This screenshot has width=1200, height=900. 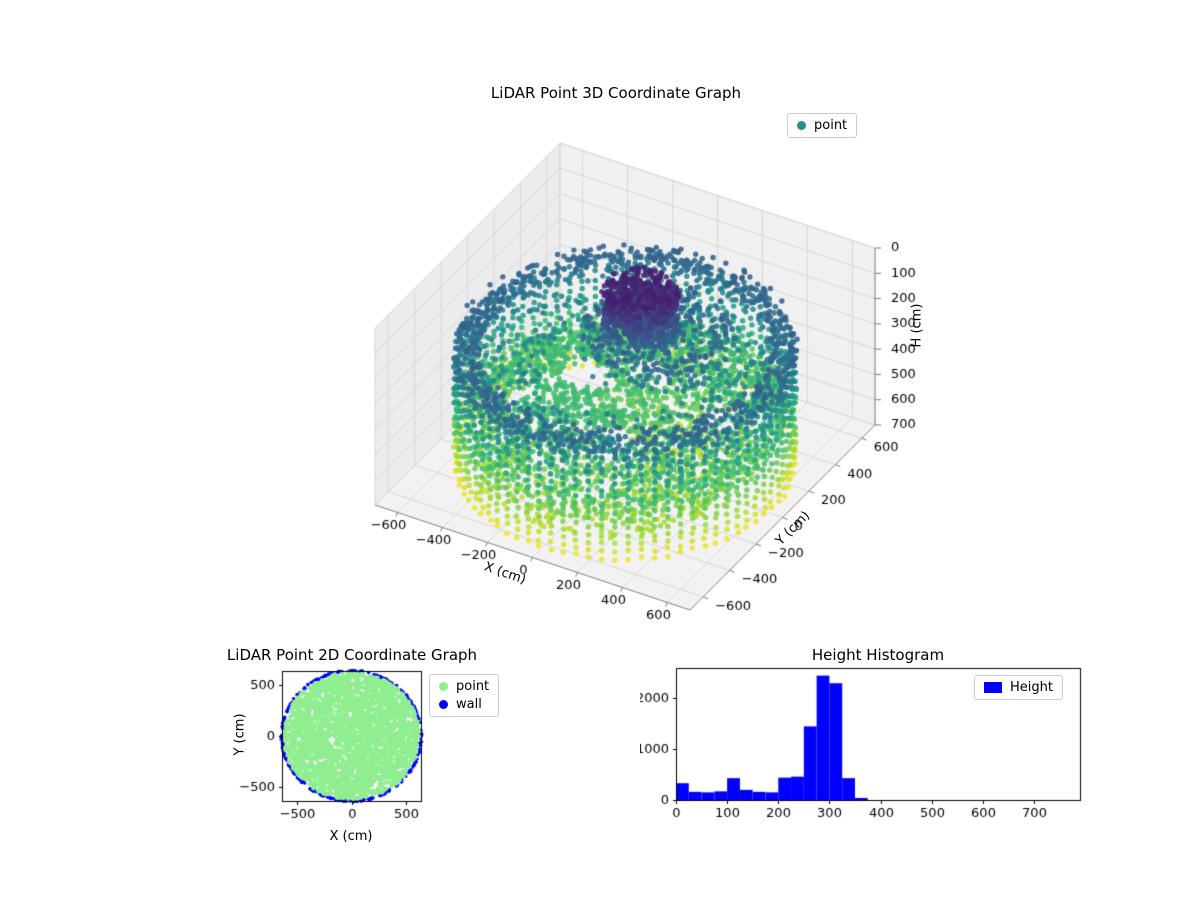 I want to click on plot3d-legend: point, so click(x=822, y=125).